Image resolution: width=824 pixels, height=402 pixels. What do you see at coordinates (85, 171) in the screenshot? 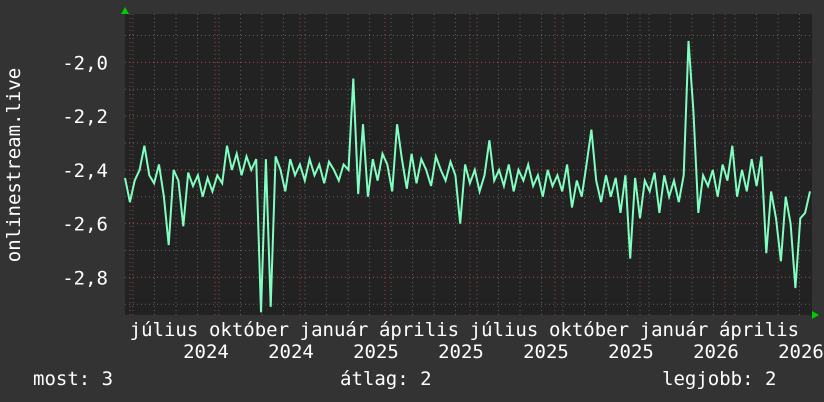
I see `y-tick-label: -2,4` at bounding box center [85, 171].